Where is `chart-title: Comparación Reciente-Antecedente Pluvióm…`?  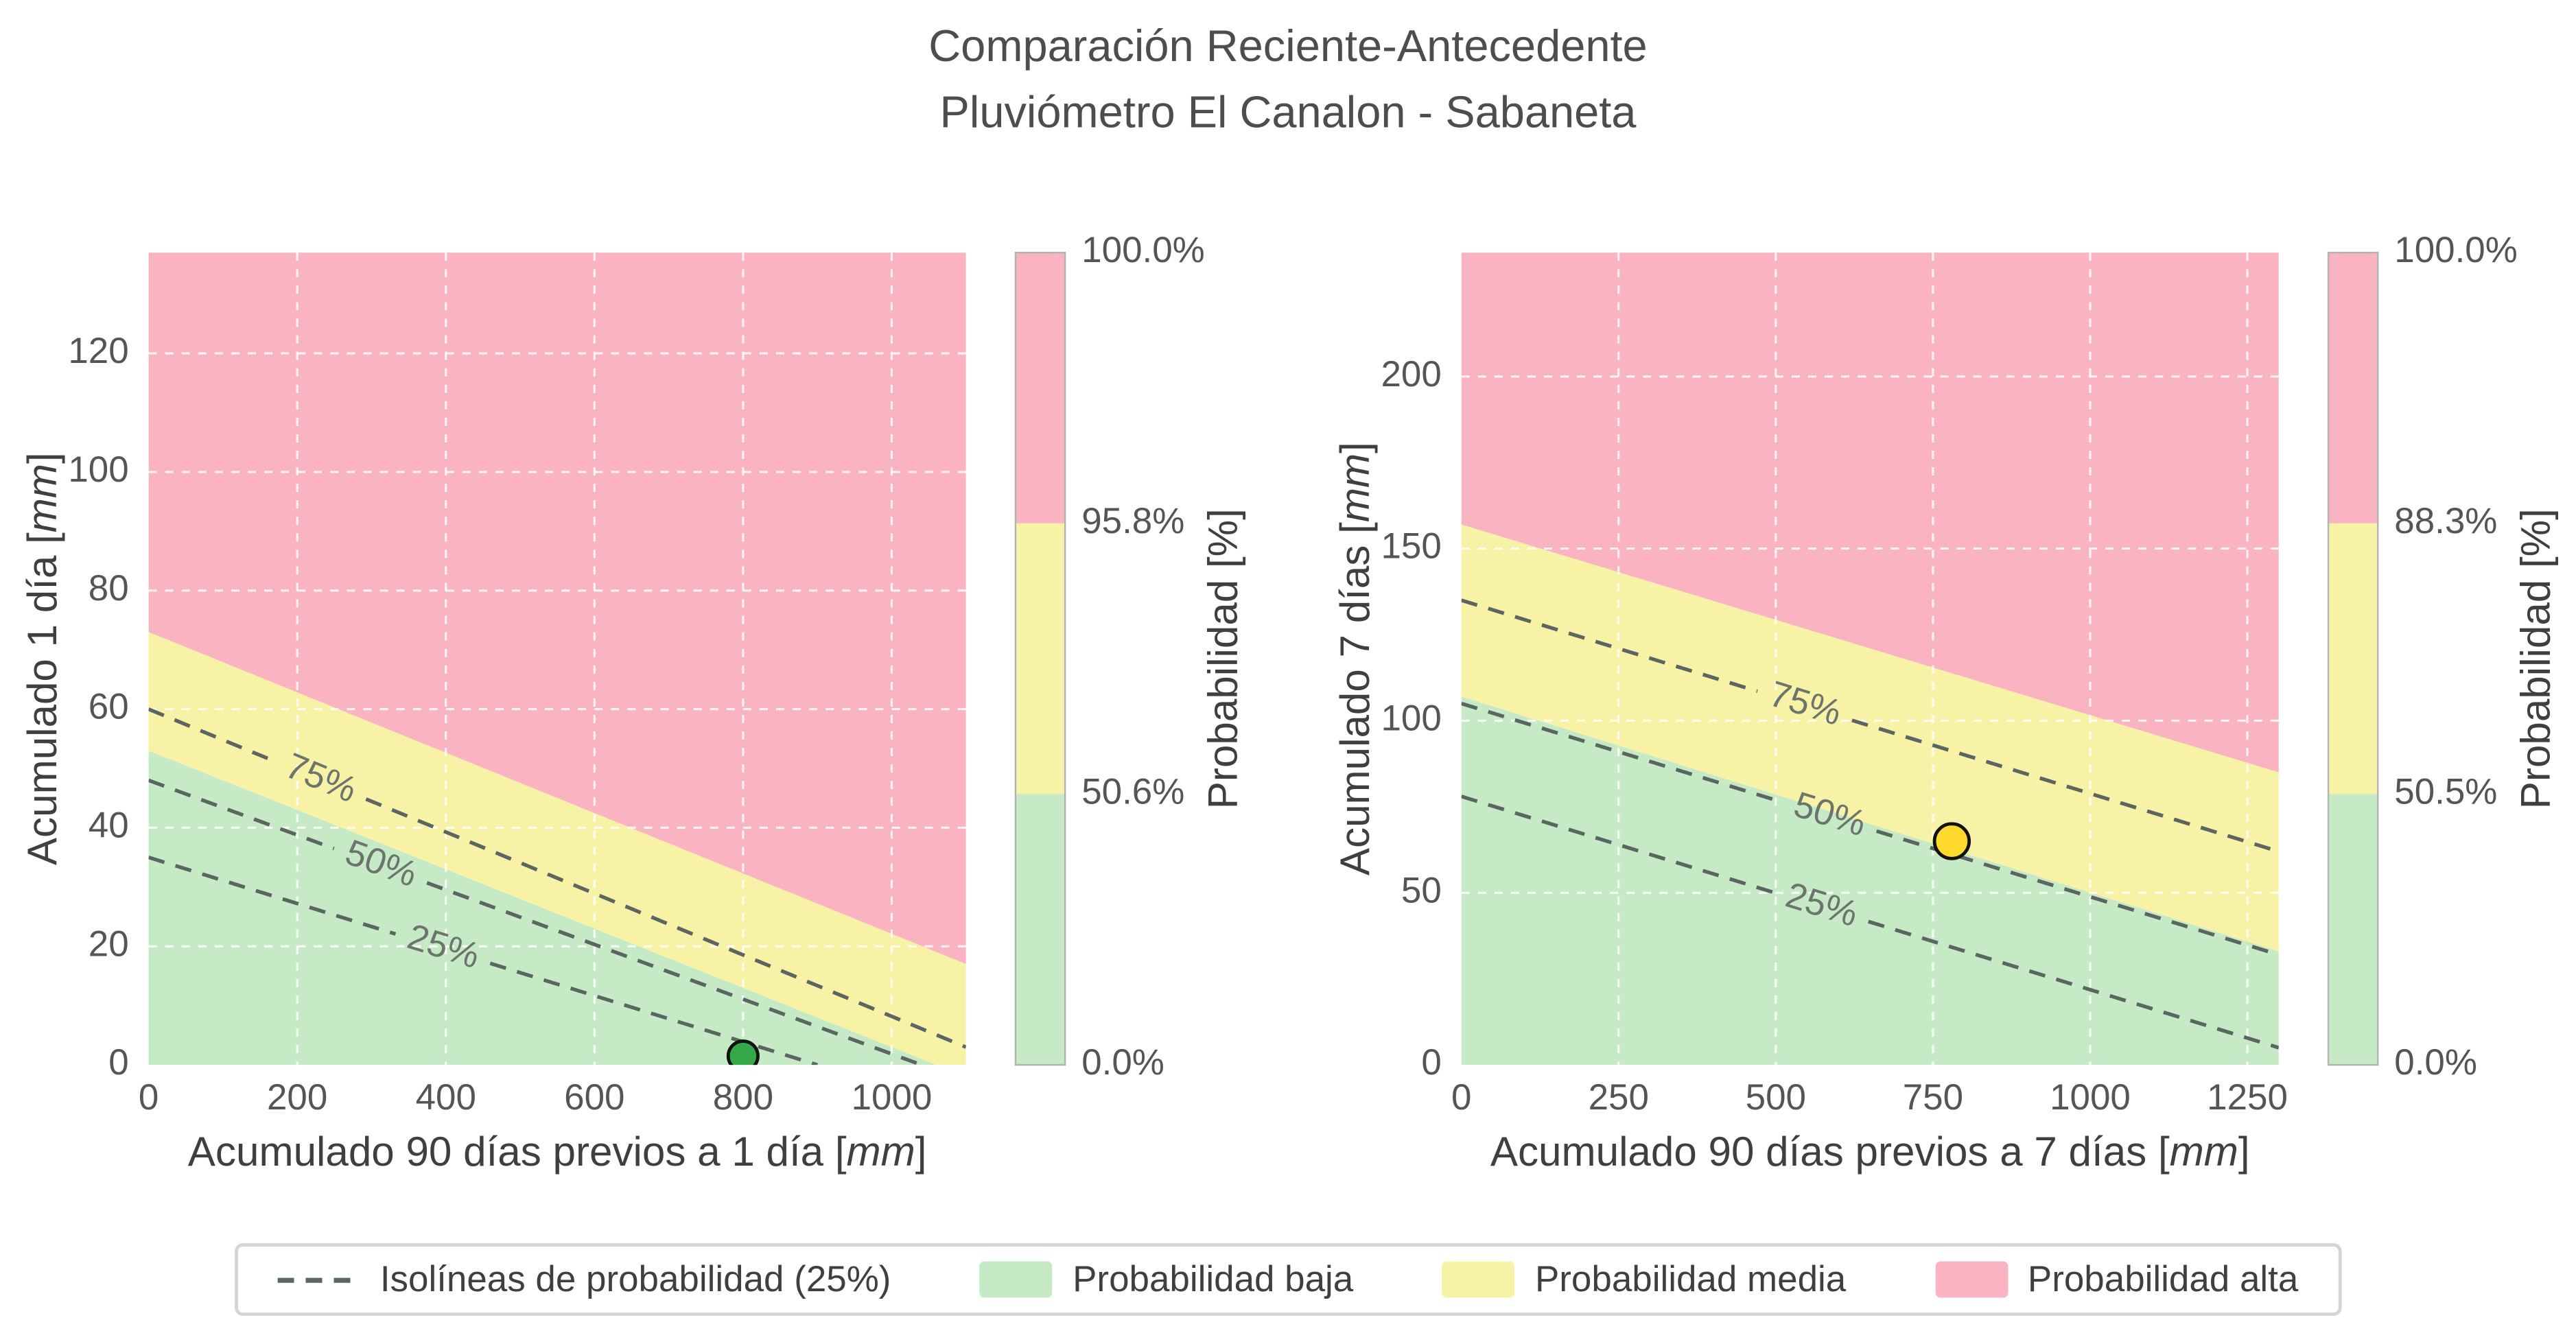
chart-title: Comparación Reciente-Antecedente Pluvióm… is located at coordinates (1288, 79).